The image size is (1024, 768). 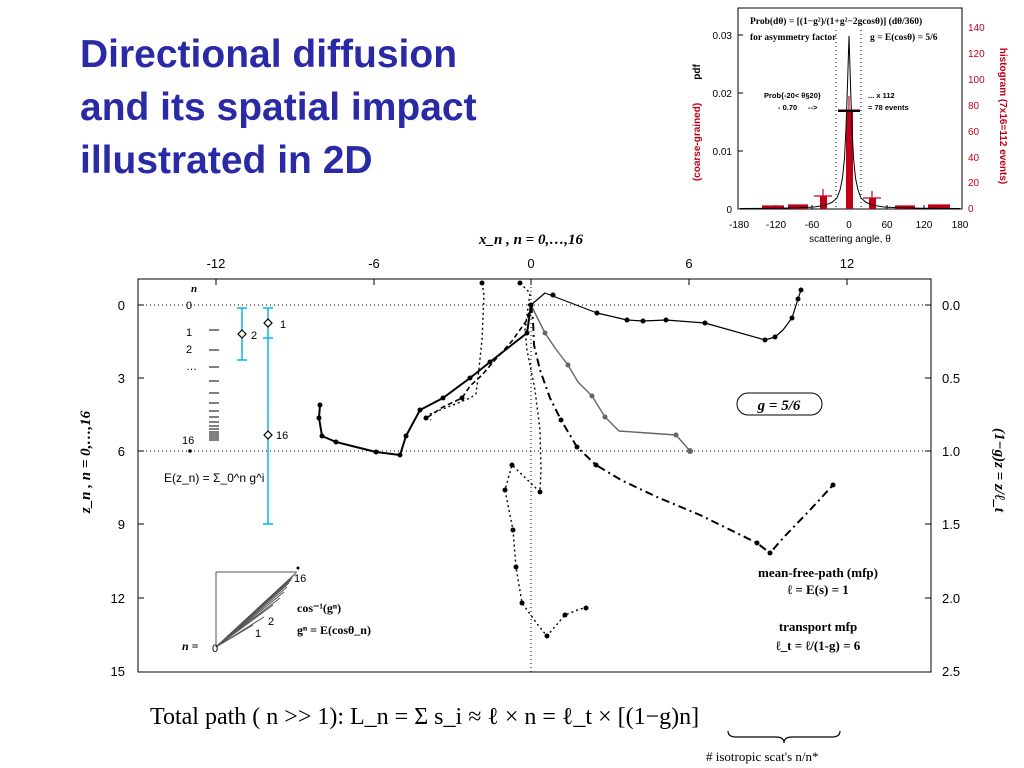 What do you see at coordinates (118, 598) in the screenshot?
I see `main-y-tick: 12` at bounding box center [118, 598].